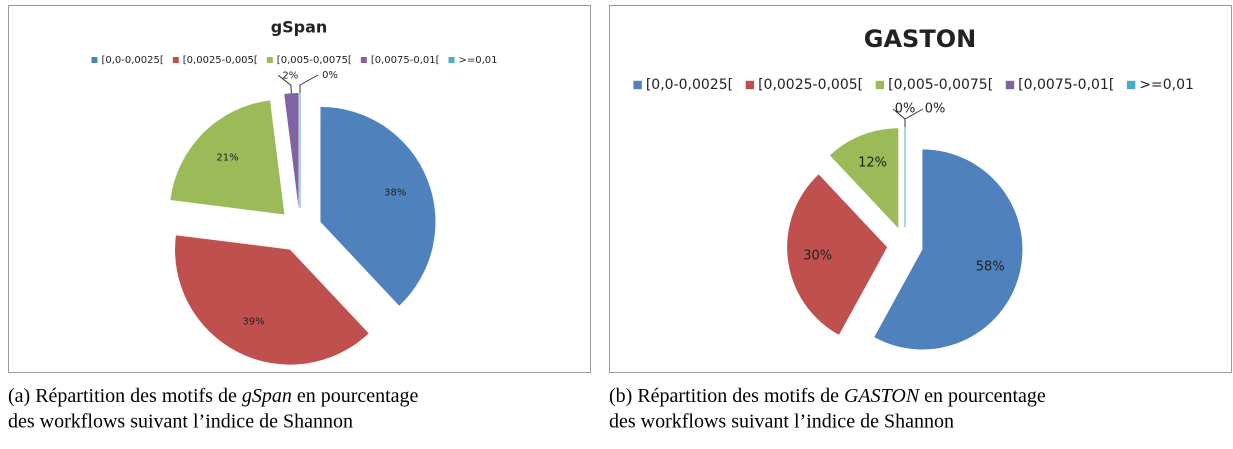  What do you see at coordinates (253, 321) in the screenshot?
I see `data-label: 39%` at bounding box center [253, 321].